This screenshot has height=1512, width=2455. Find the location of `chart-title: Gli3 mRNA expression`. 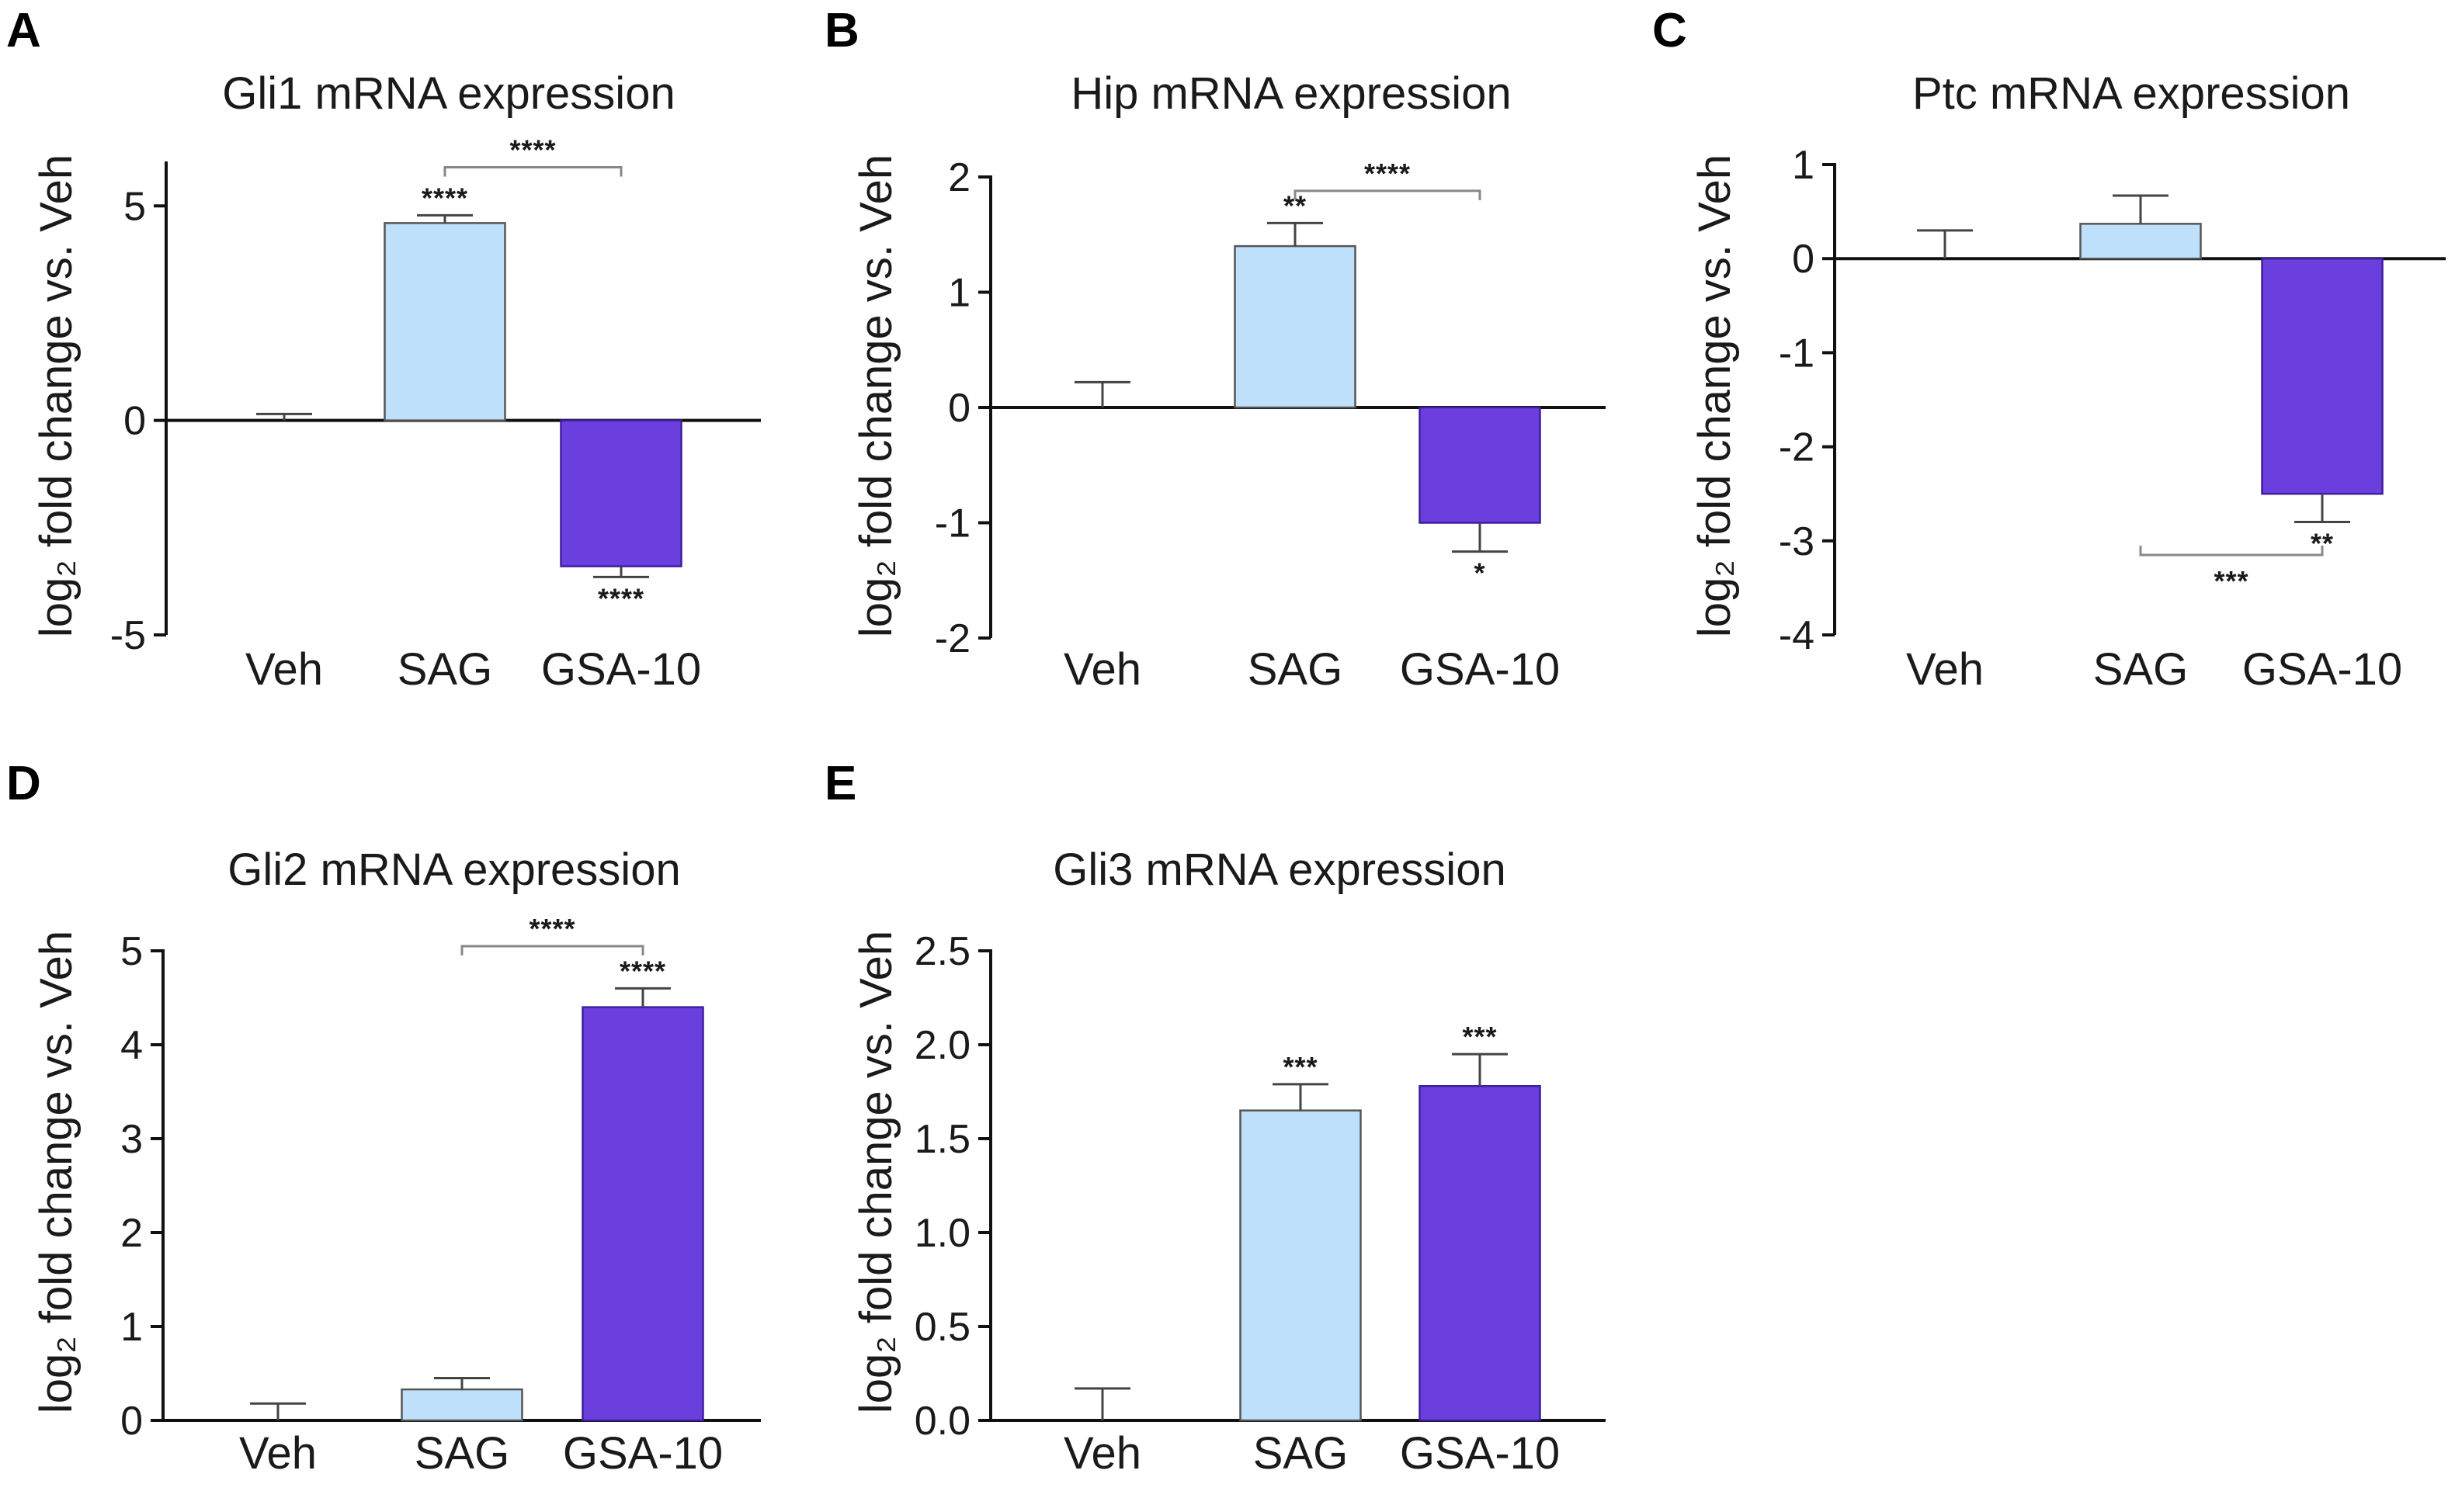

chart-title: Gli3 mRNA expression is located at coordinates (1279, 869).